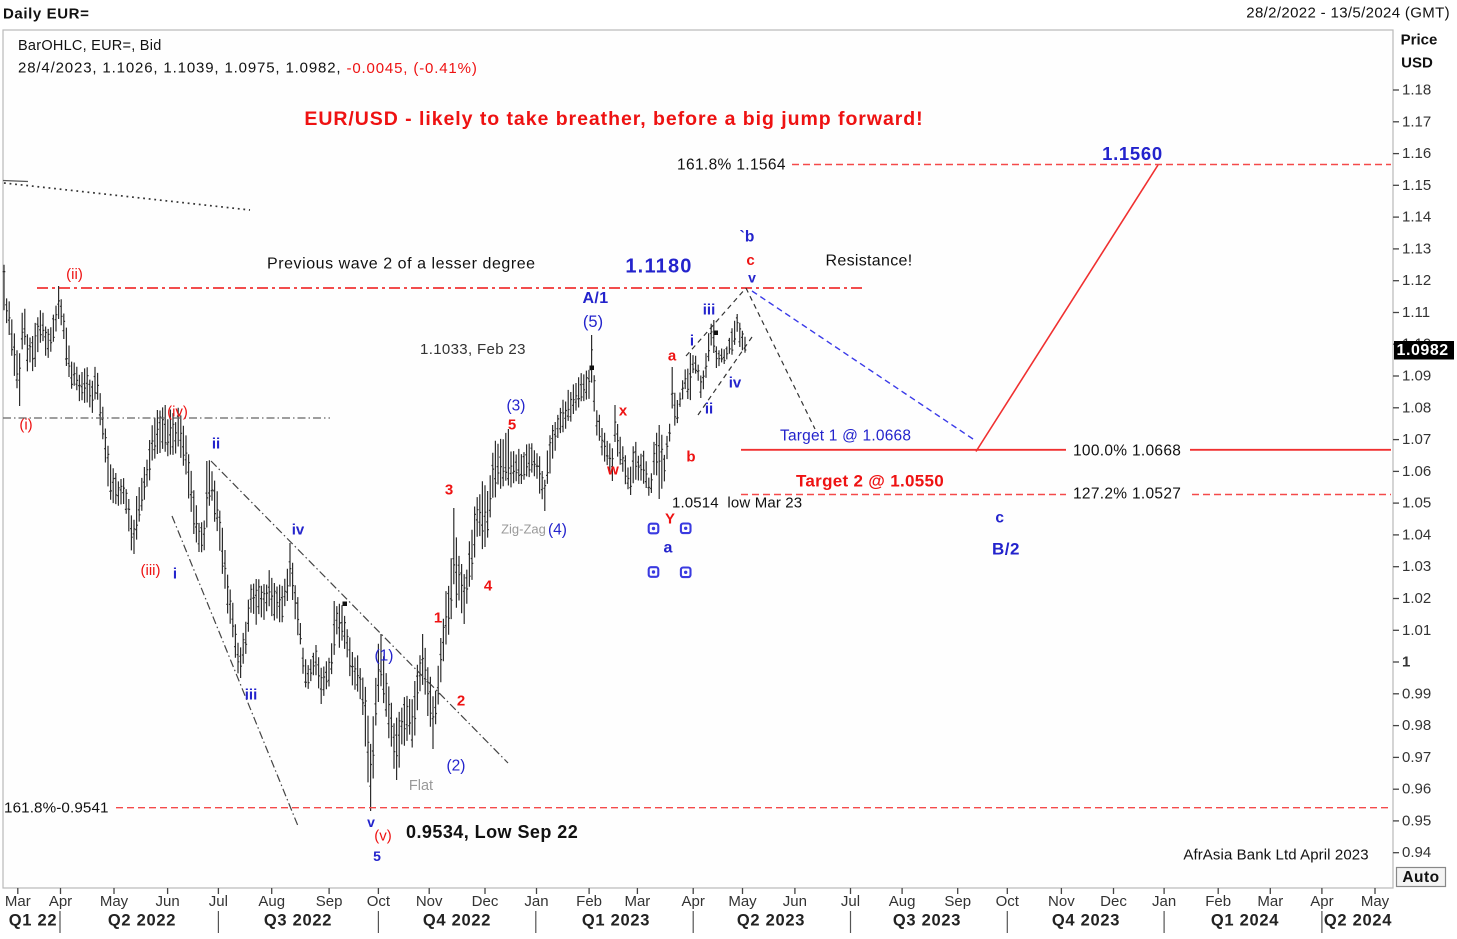  What do you see at coordinates (658, 267) in the screenshot?
I see `svg-text: 1.1180` at bounding box center [658, 267].